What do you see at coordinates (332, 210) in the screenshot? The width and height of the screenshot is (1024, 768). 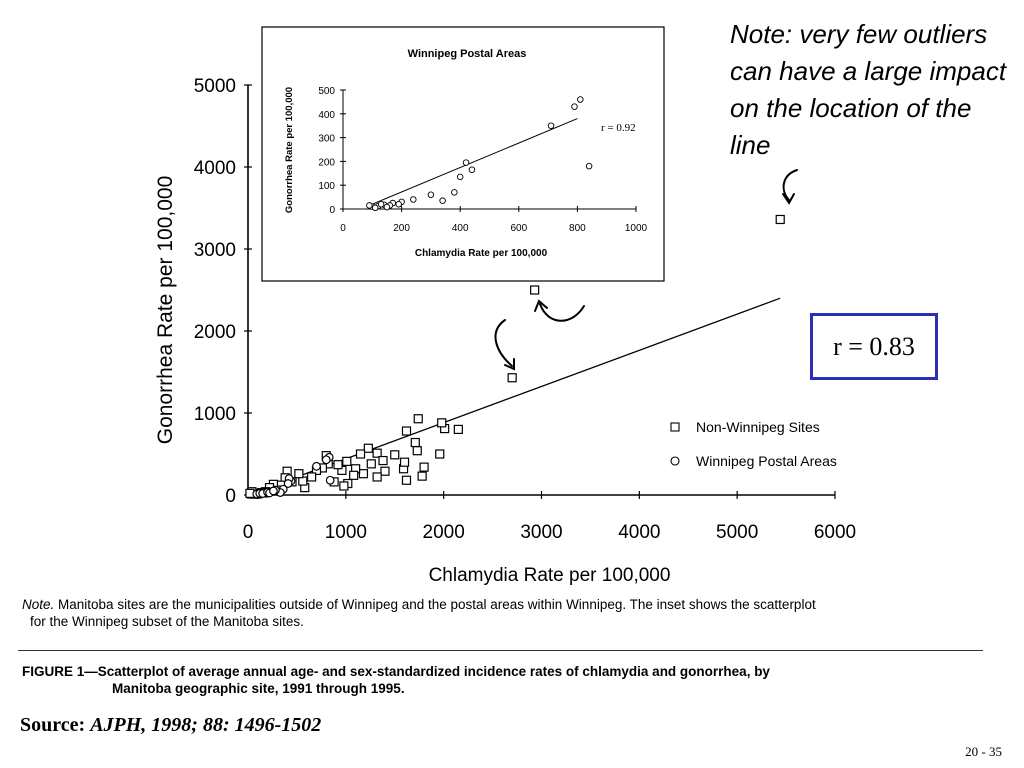 I see `inset-y-tick-label: 0` at bounding box center [332, 210].